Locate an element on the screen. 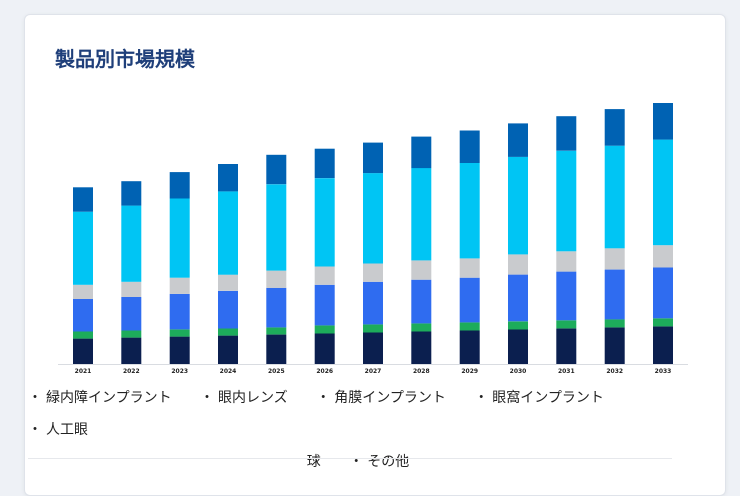 The height and width of the screenshot is (496, 740). x-tick-label-2031: 2031 is located at coordinates (566, 371).